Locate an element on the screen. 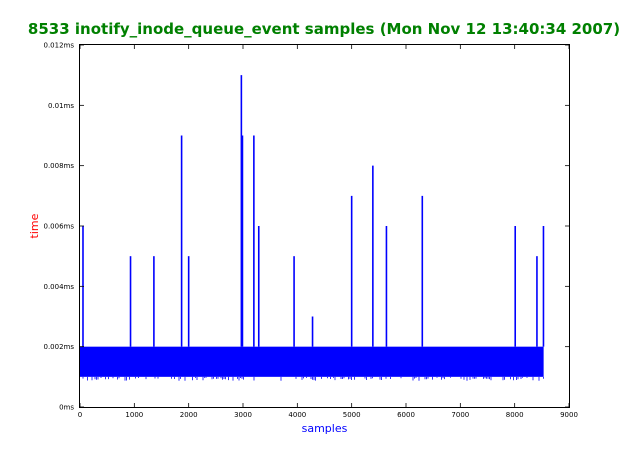 The image size is (633, 458). y-tick-label: 0ms is located at coordinates (66, 408).